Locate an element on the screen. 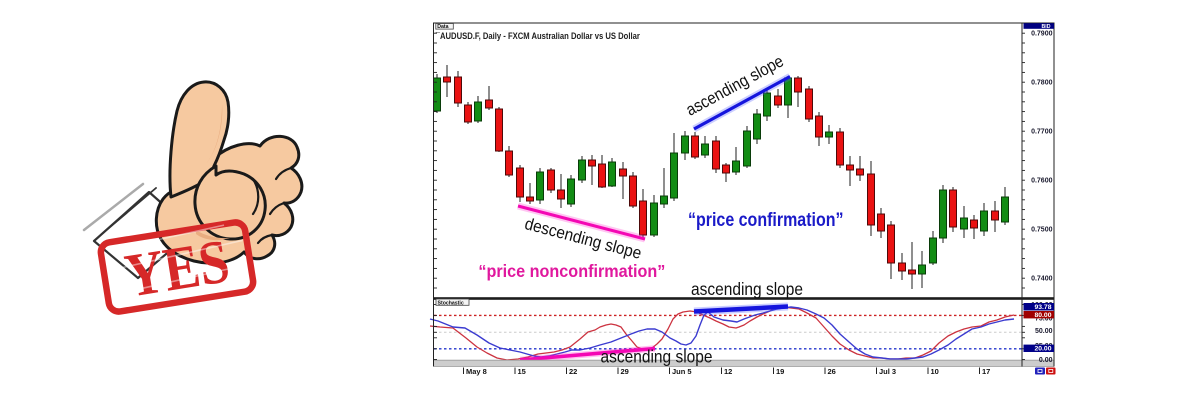 Image resolution: width=1200 pixels, height=400 pixels. svg-text: 22 is located at coordinates (573, 371).